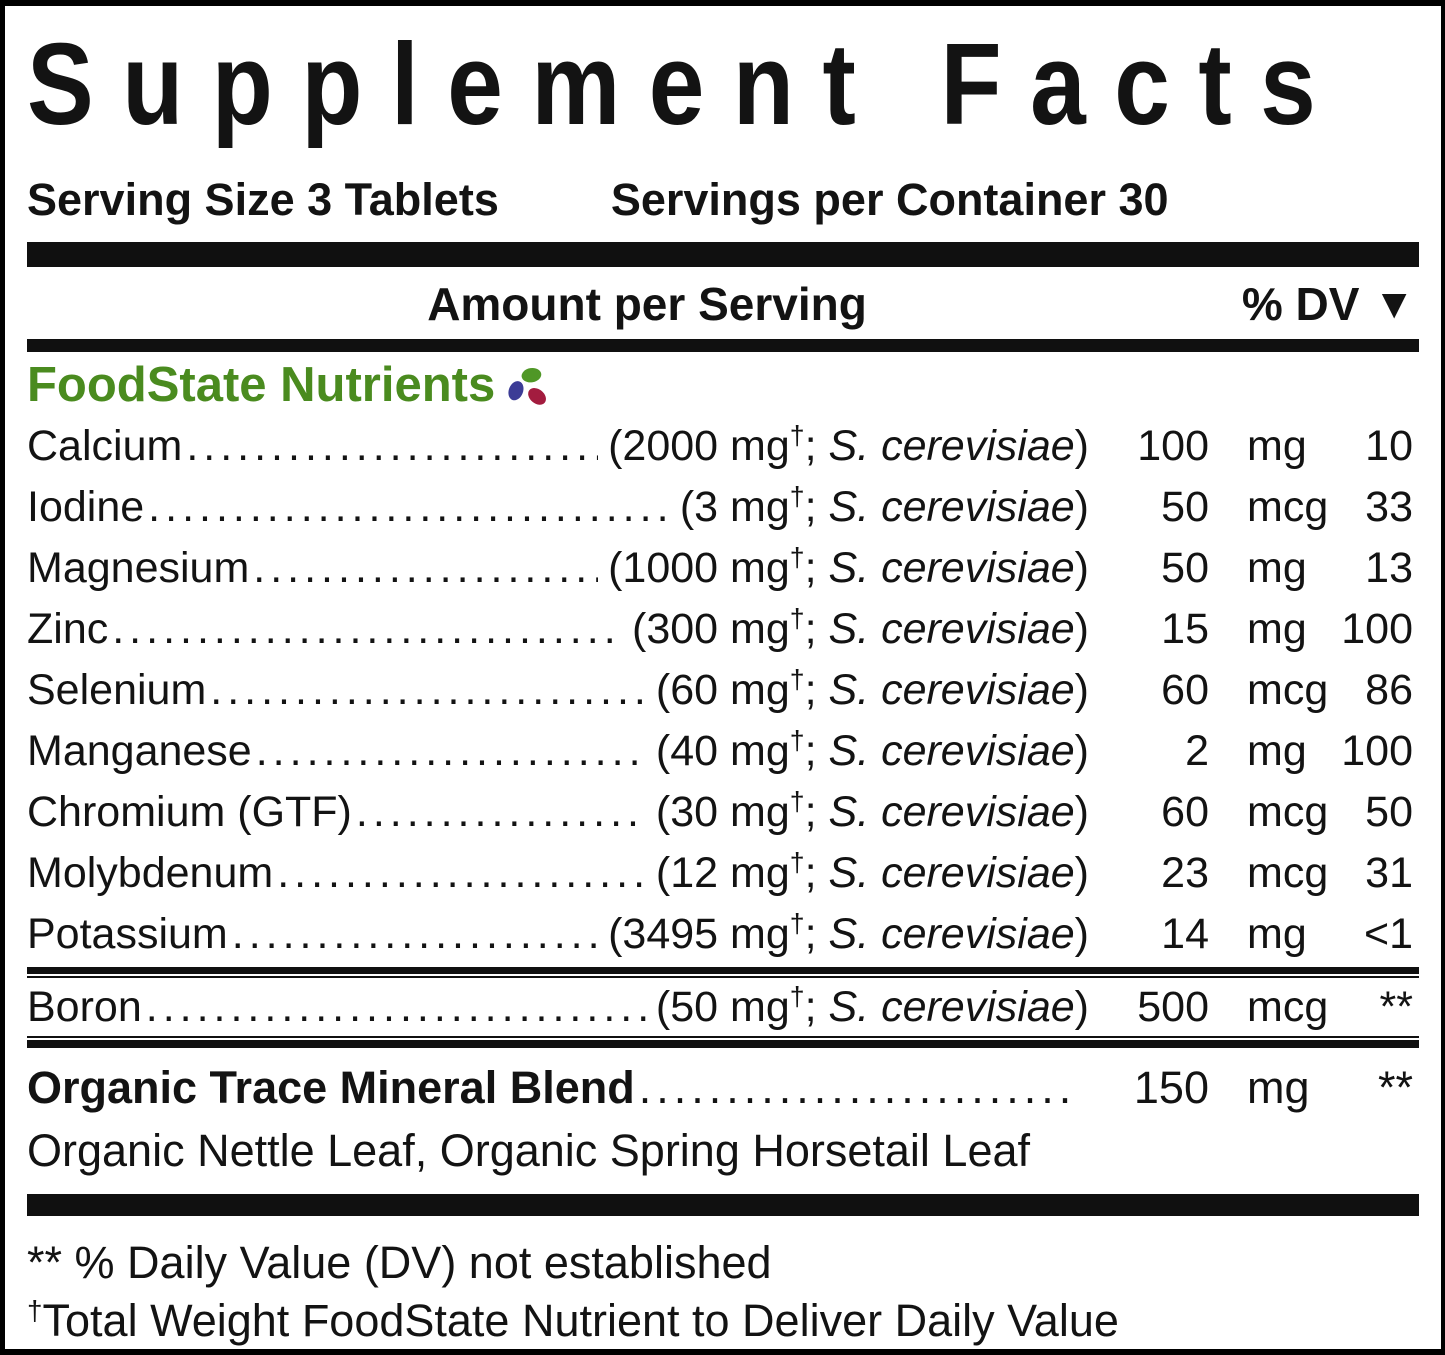  I want to click on nutrient-dv: 31, so click(1389, 873).